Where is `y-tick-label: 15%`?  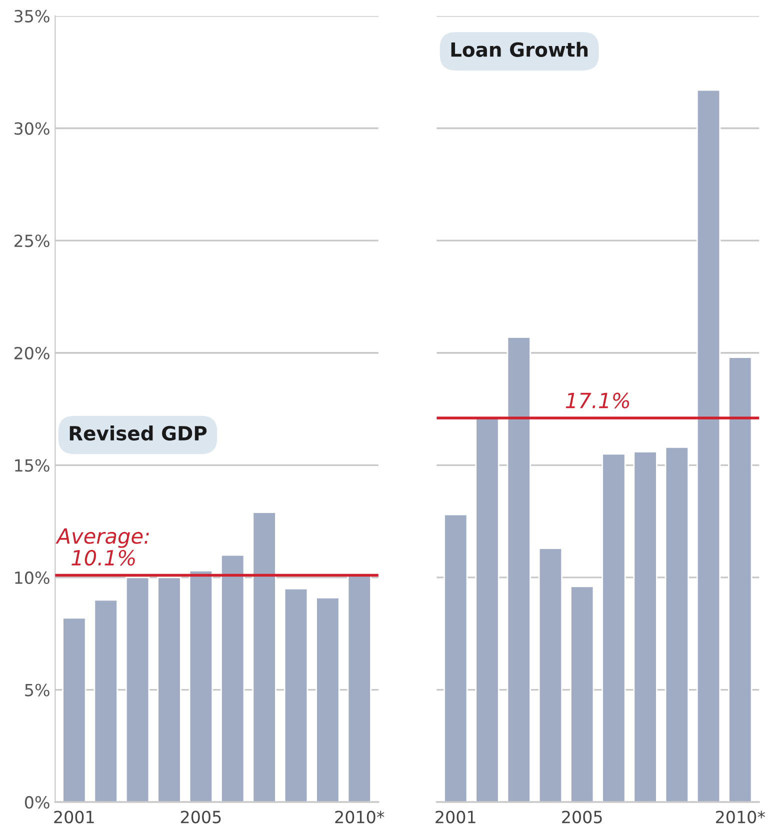
y-tick-label: 15% is located at coordinates (32, 465).